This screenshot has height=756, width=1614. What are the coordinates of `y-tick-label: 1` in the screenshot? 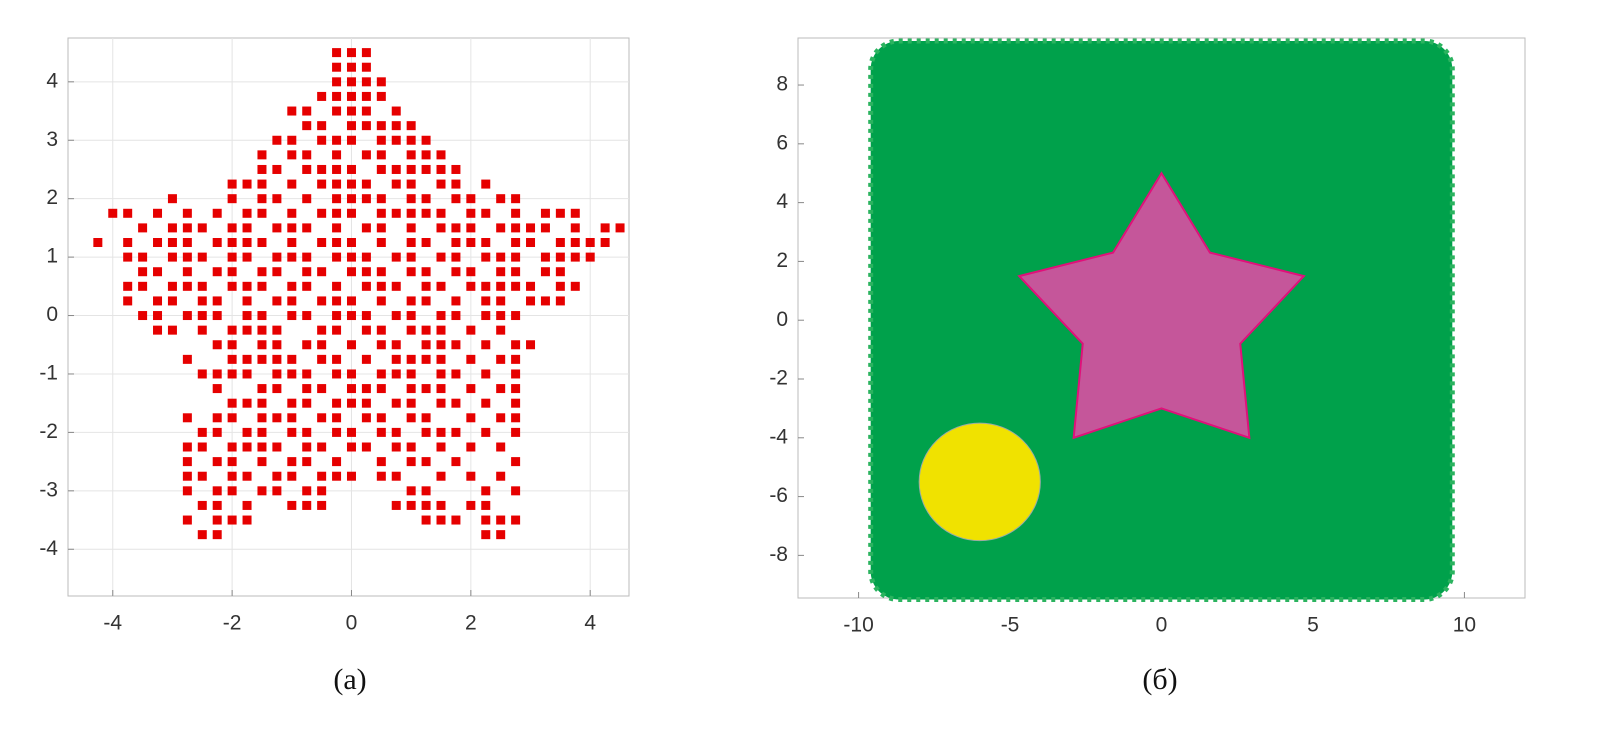 It's located at (52, 256).